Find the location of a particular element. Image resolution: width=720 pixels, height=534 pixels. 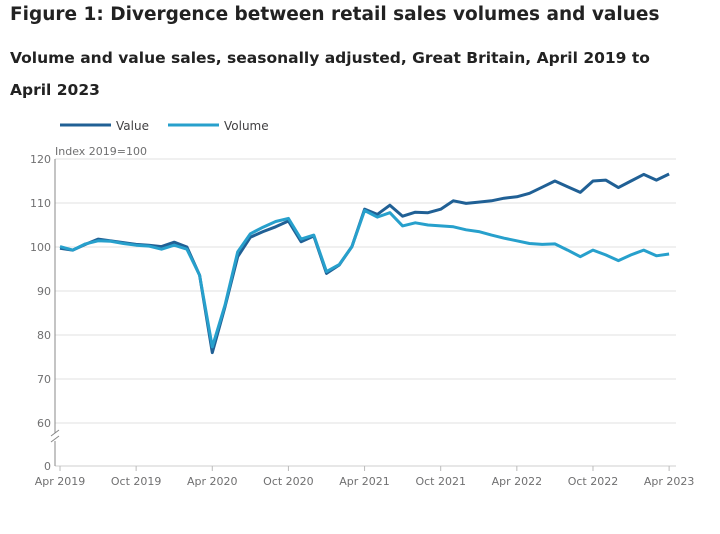

x-tick-label: Apr 2019 is located at coordinates (60, 481).